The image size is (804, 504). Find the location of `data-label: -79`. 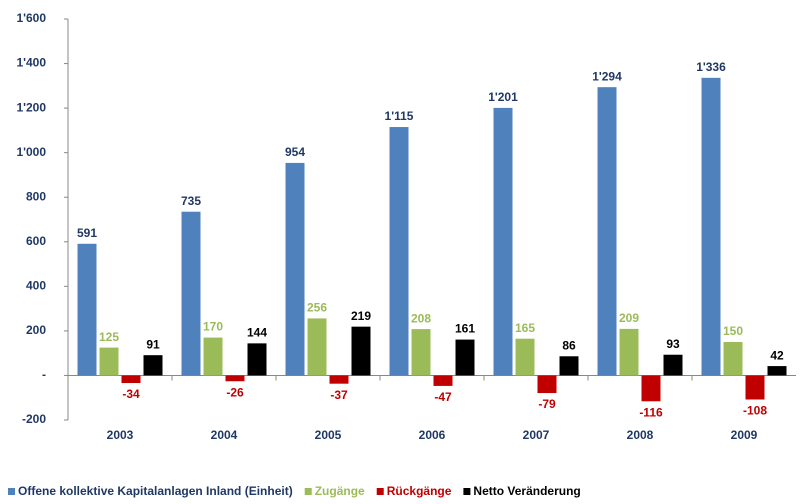

data-label: -79 is located at coordinates (547, 404).